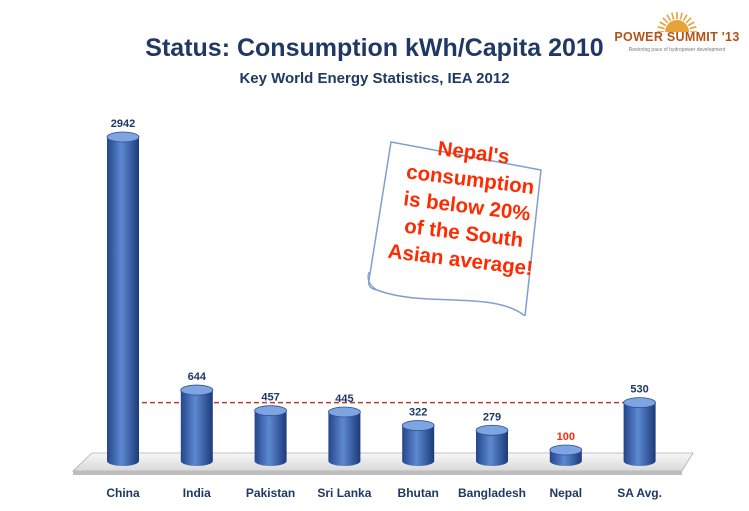  I want to click on value-label: 644, so click(197, 377).